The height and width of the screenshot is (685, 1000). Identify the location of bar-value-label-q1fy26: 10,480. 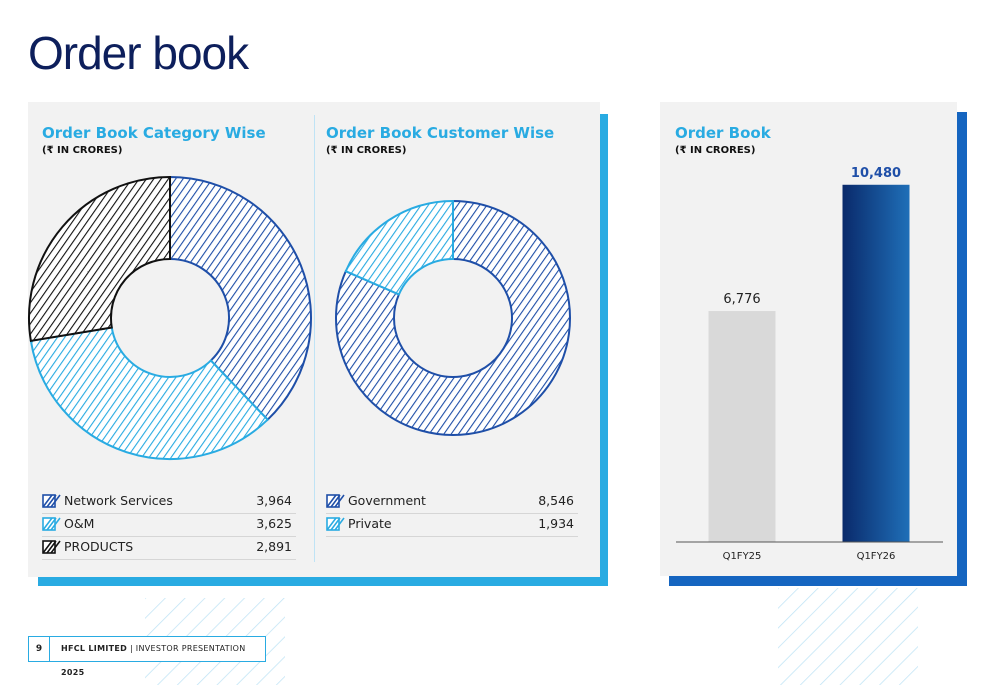
(876, 173).